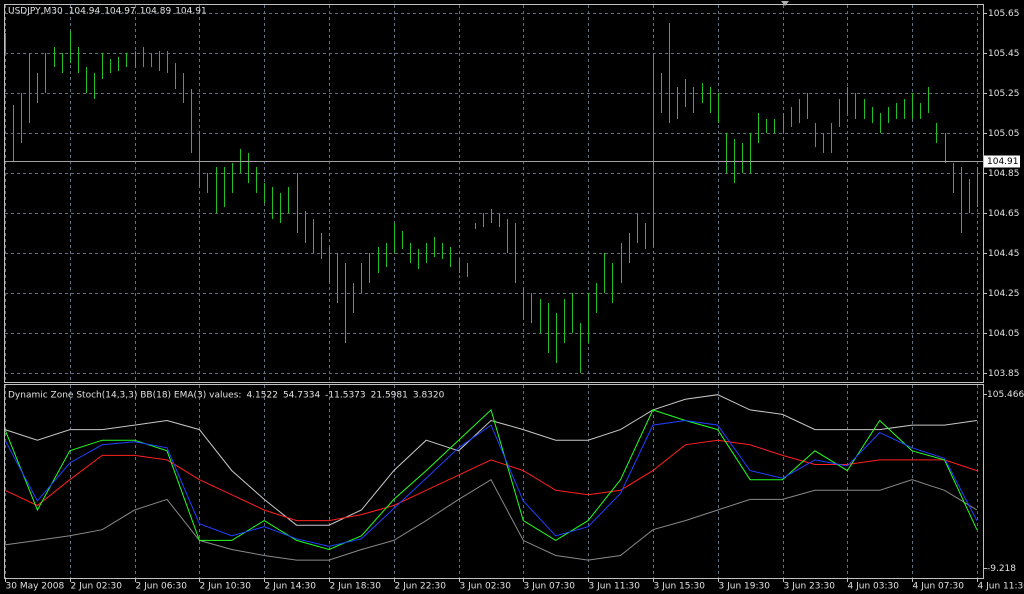 The image size is (1024, 594). What do you see at coordinates (85, 12) in the screenshot?
I see `header-value: 104.94` at bounding box center [85, 12].